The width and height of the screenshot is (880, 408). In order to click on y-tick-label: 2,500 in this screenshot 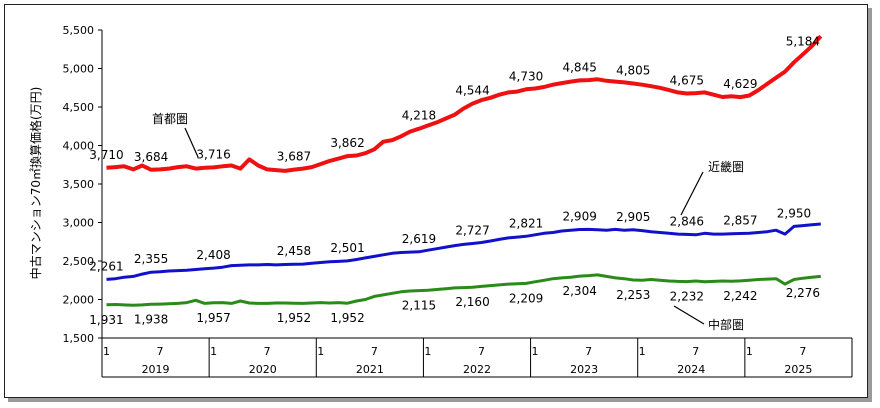, I will do `click(79, 261)`.